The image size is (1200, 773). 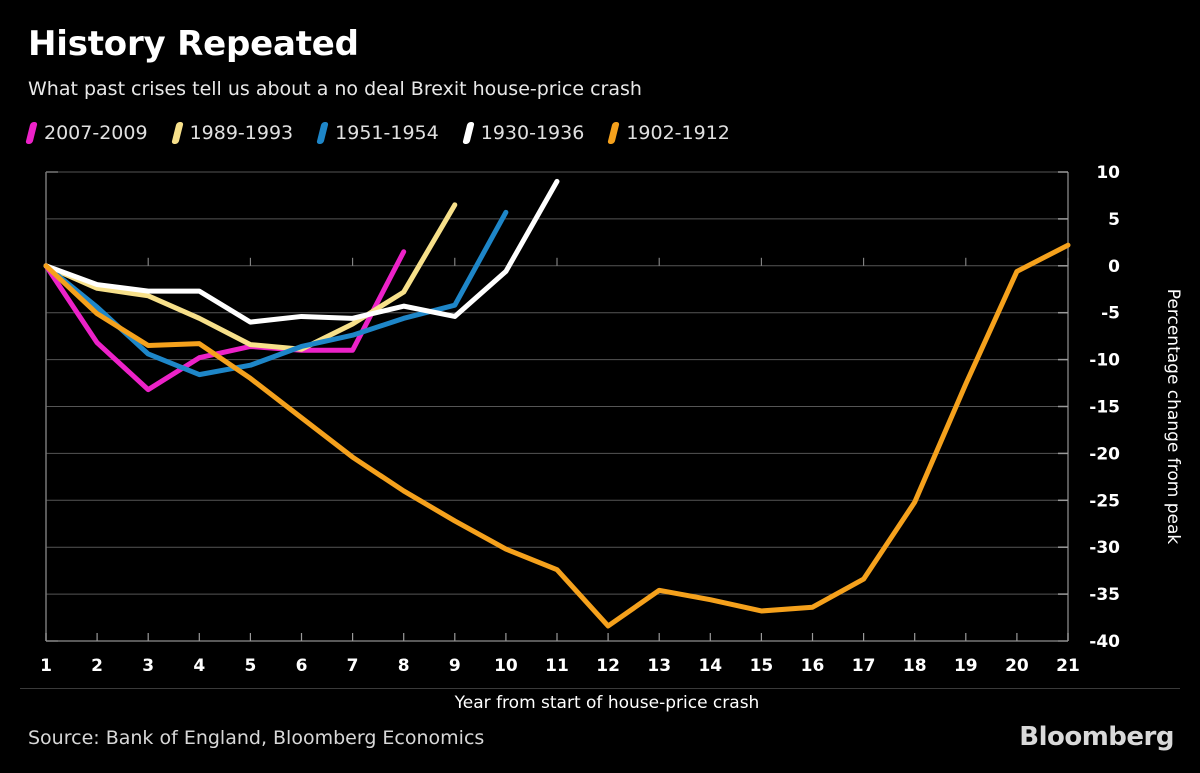 I want to click on series-line-2007-2009, so click(x=225, y=321).